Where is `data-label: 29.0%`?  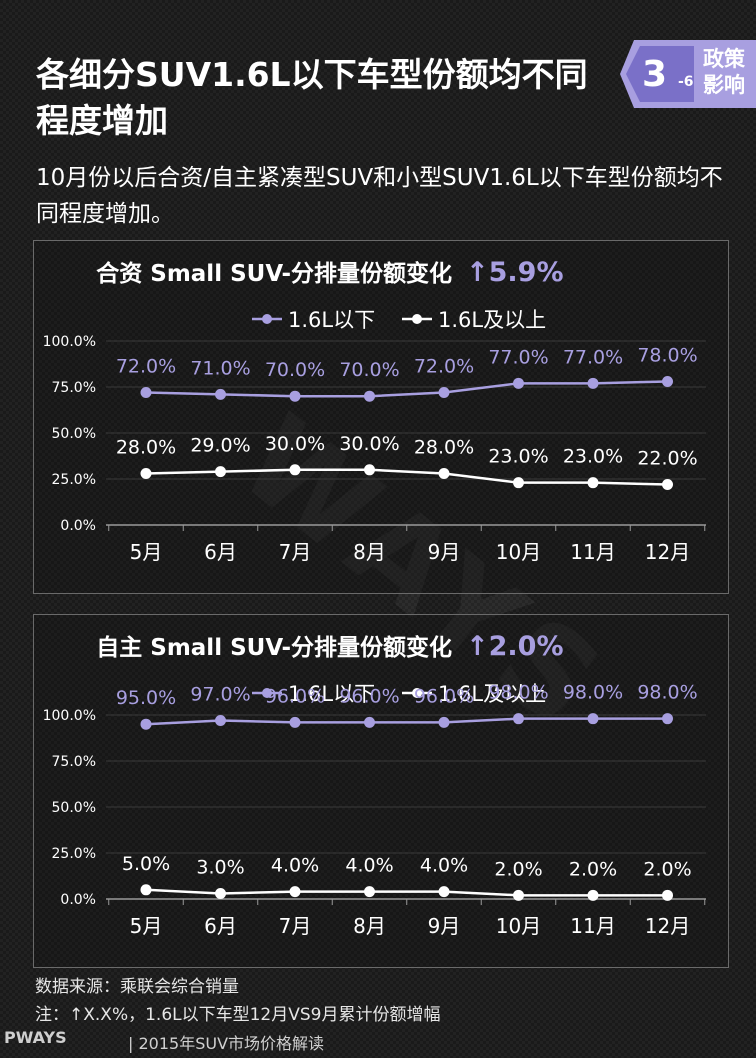
data-label: 29.0% is located at coordinates (220, 446).